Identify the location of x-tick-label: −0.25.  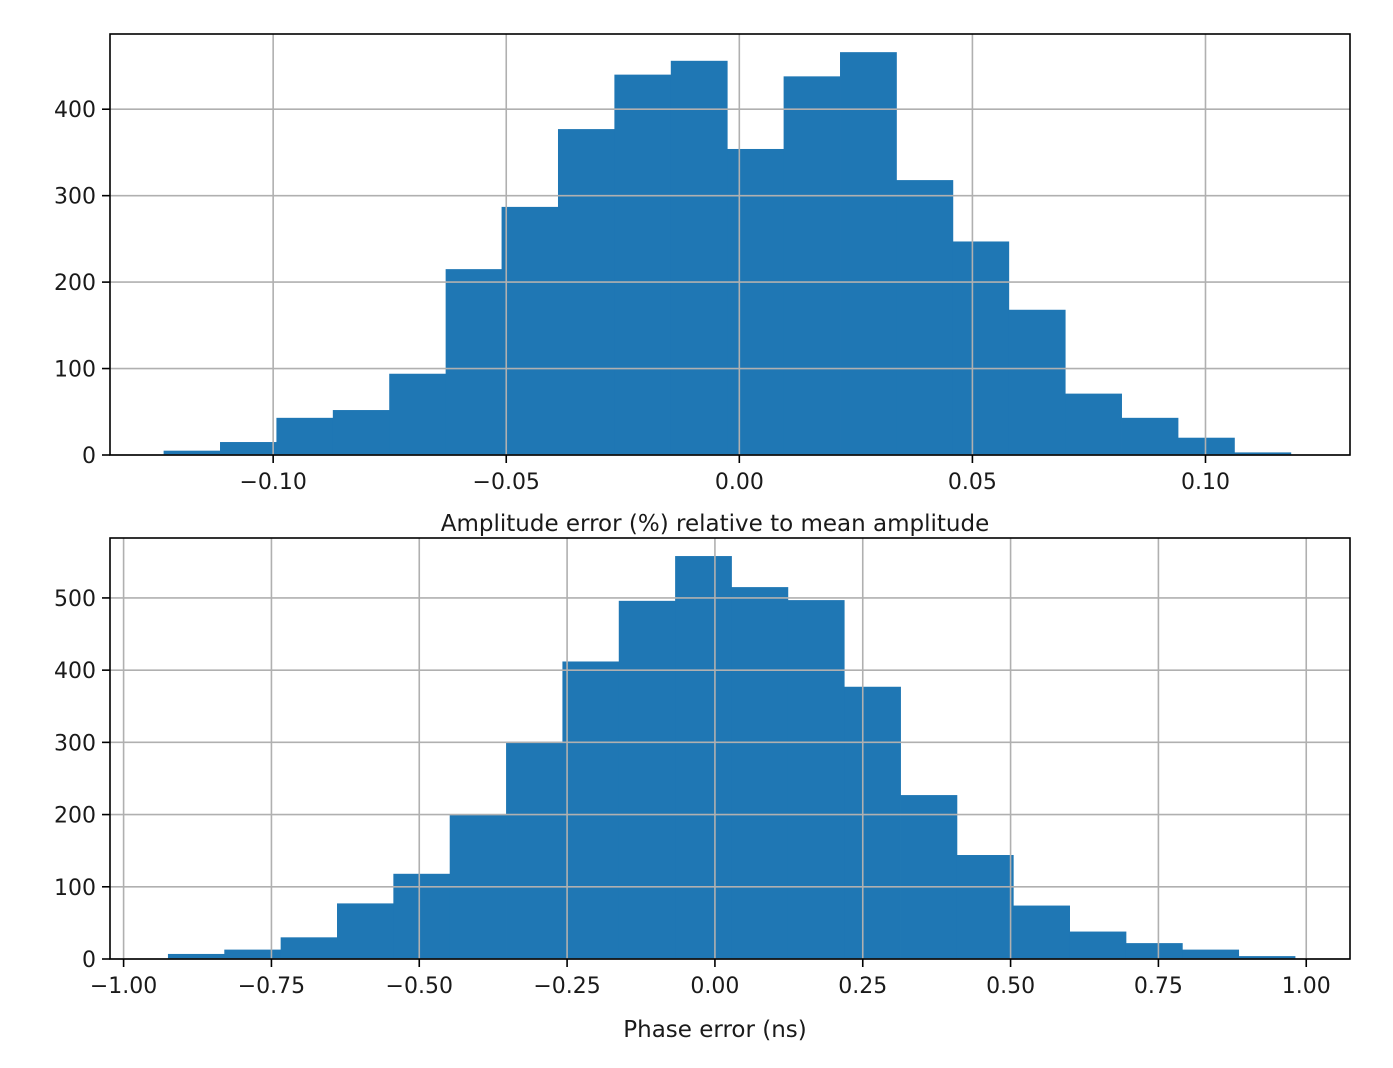
(566, 986).